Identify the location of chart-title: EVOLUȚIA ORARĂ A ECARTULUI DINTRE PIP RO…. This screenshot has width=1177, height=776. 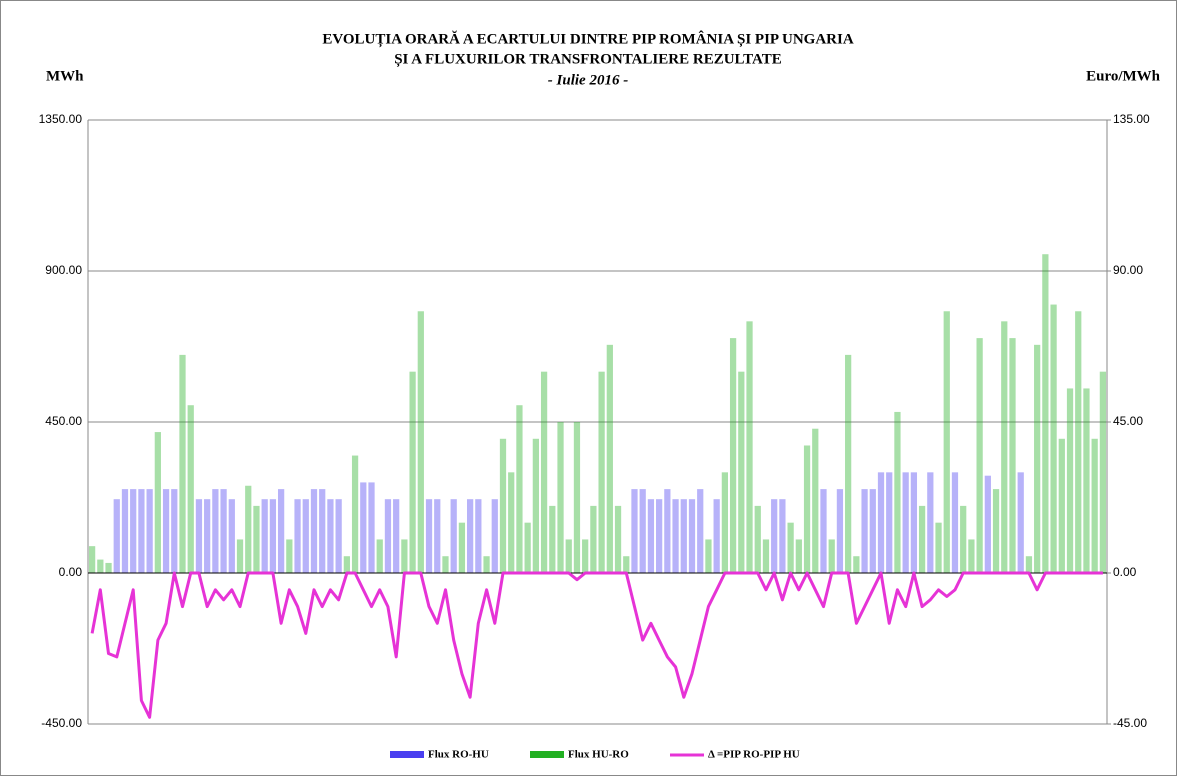
(587, 38).